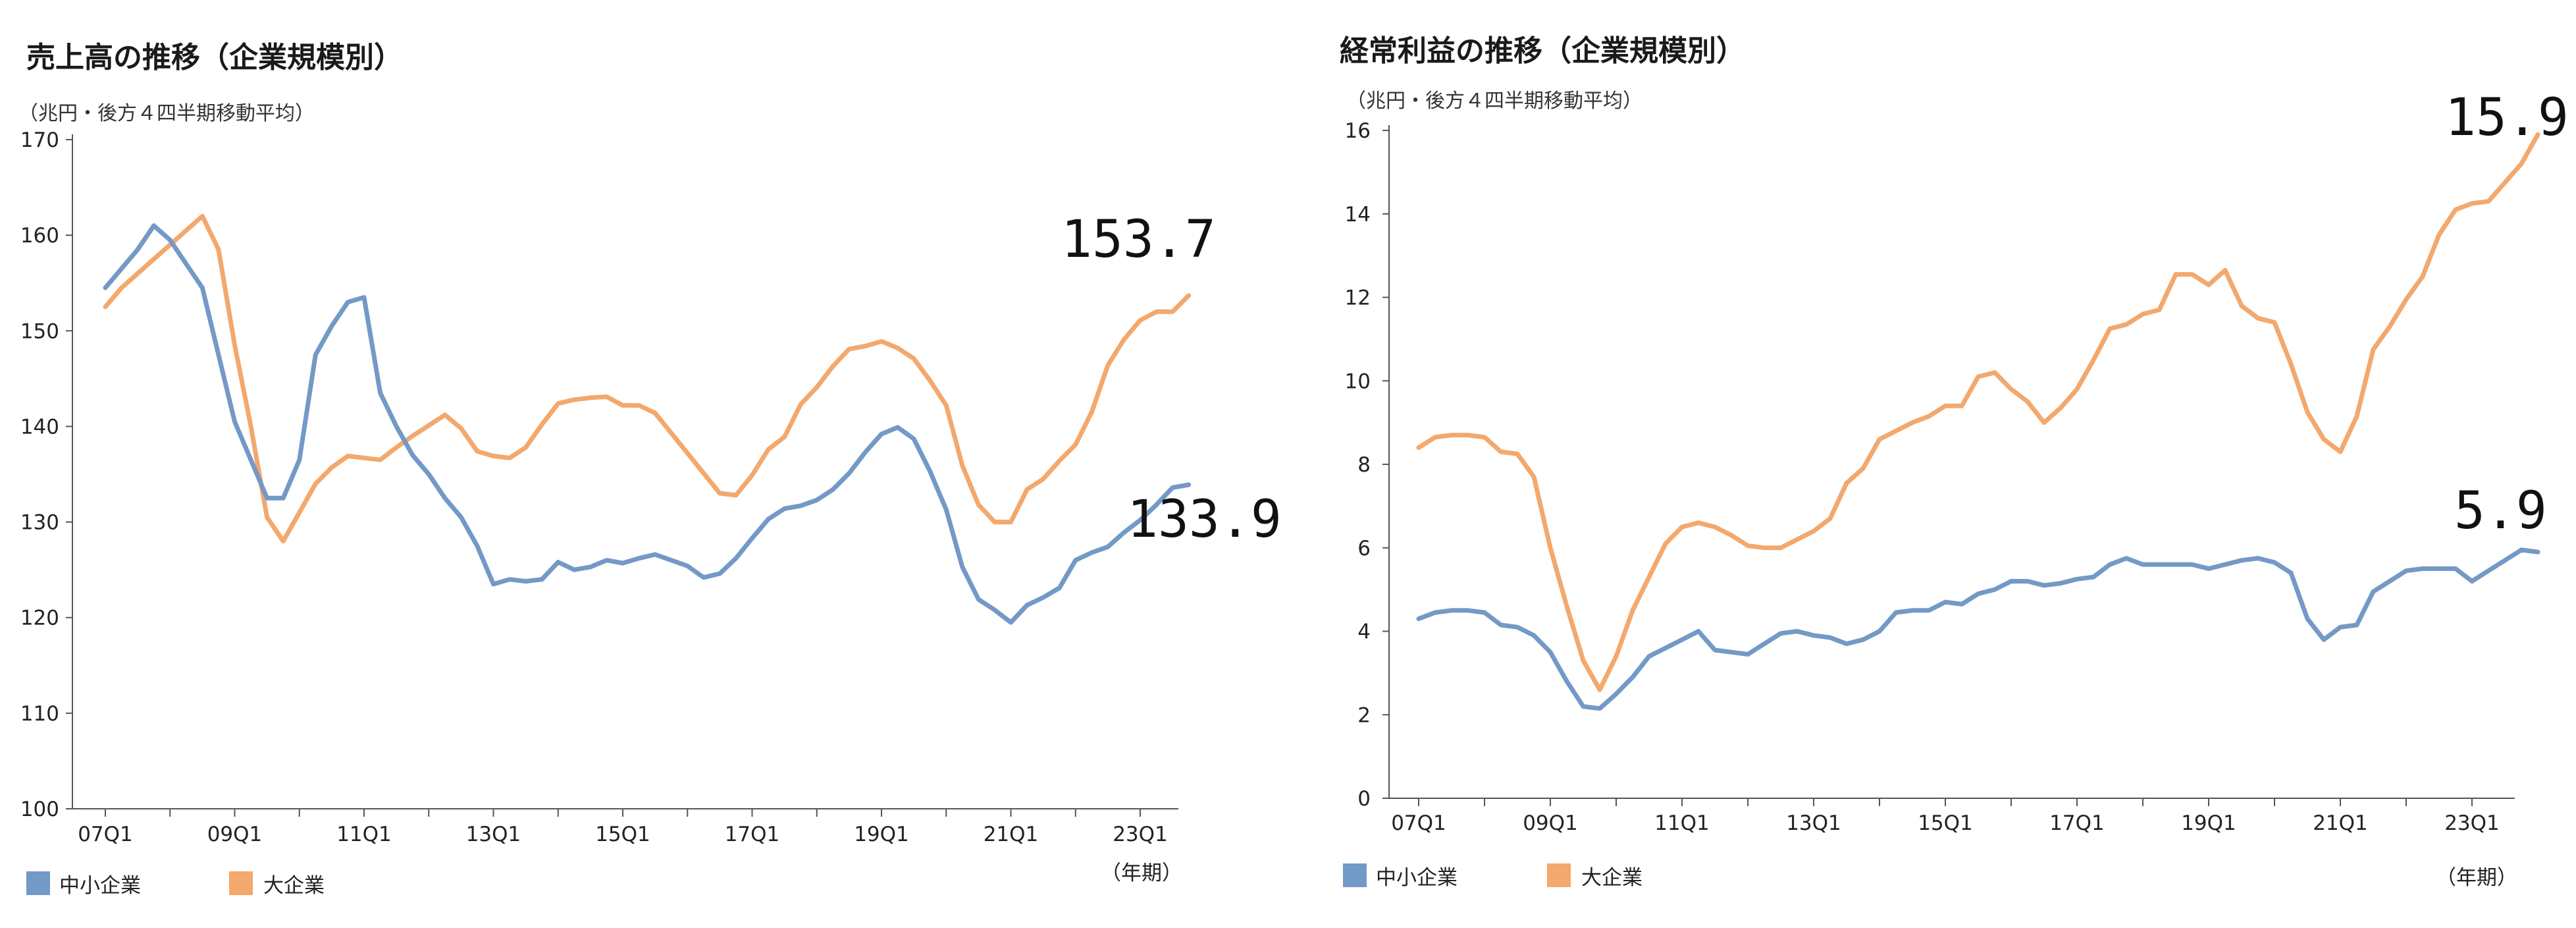  What do you see at coordinates (1138, 239) in the screenshot?
I see `value-annotation: 153.7` at bounding box center [1138, 239].